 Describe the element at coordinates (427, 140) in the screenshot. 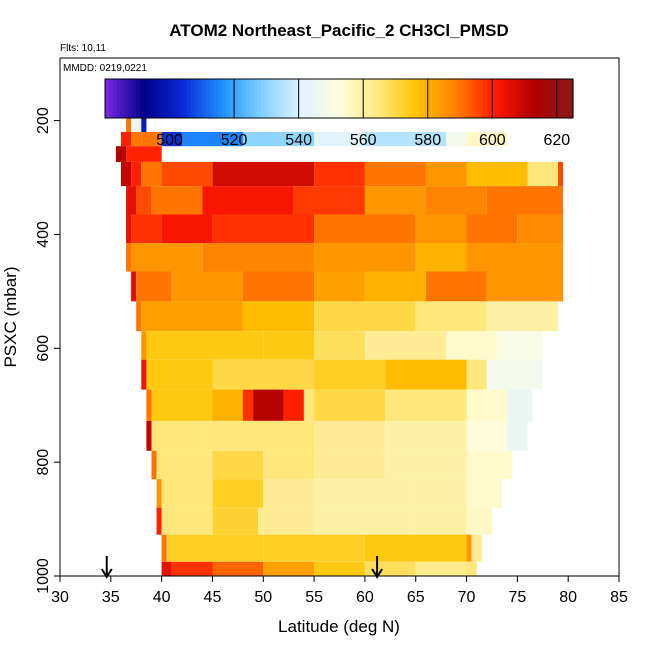

I see `colorbar-tick-label: 580` at that location.